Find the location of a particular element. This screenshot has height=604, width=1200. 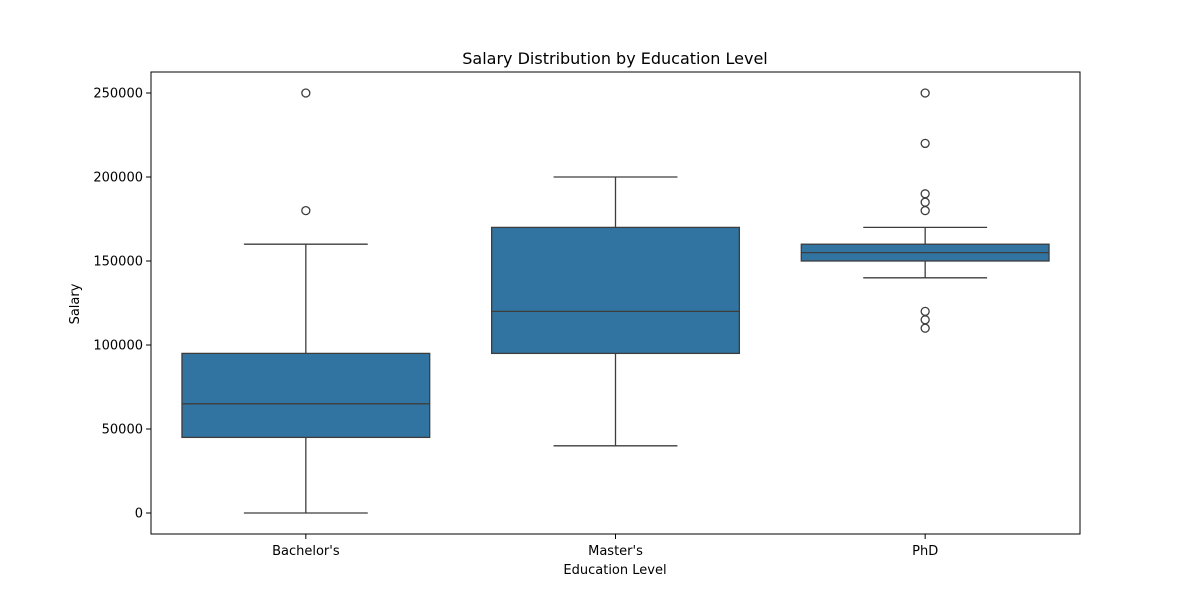

y-tick-label: 50000 is located at coordinates (122, 430).